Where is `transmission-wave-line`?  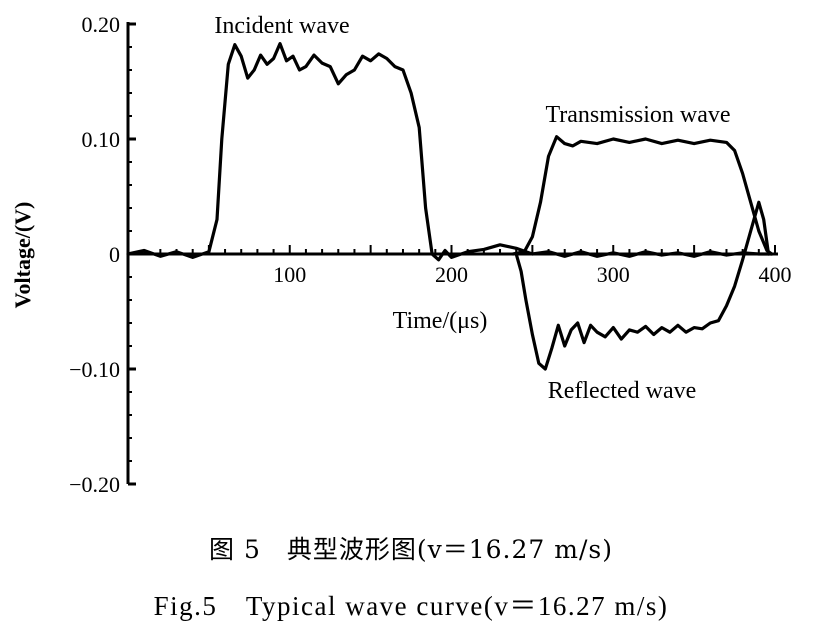 transmission-wave-line is located at coordinates (642, 195).